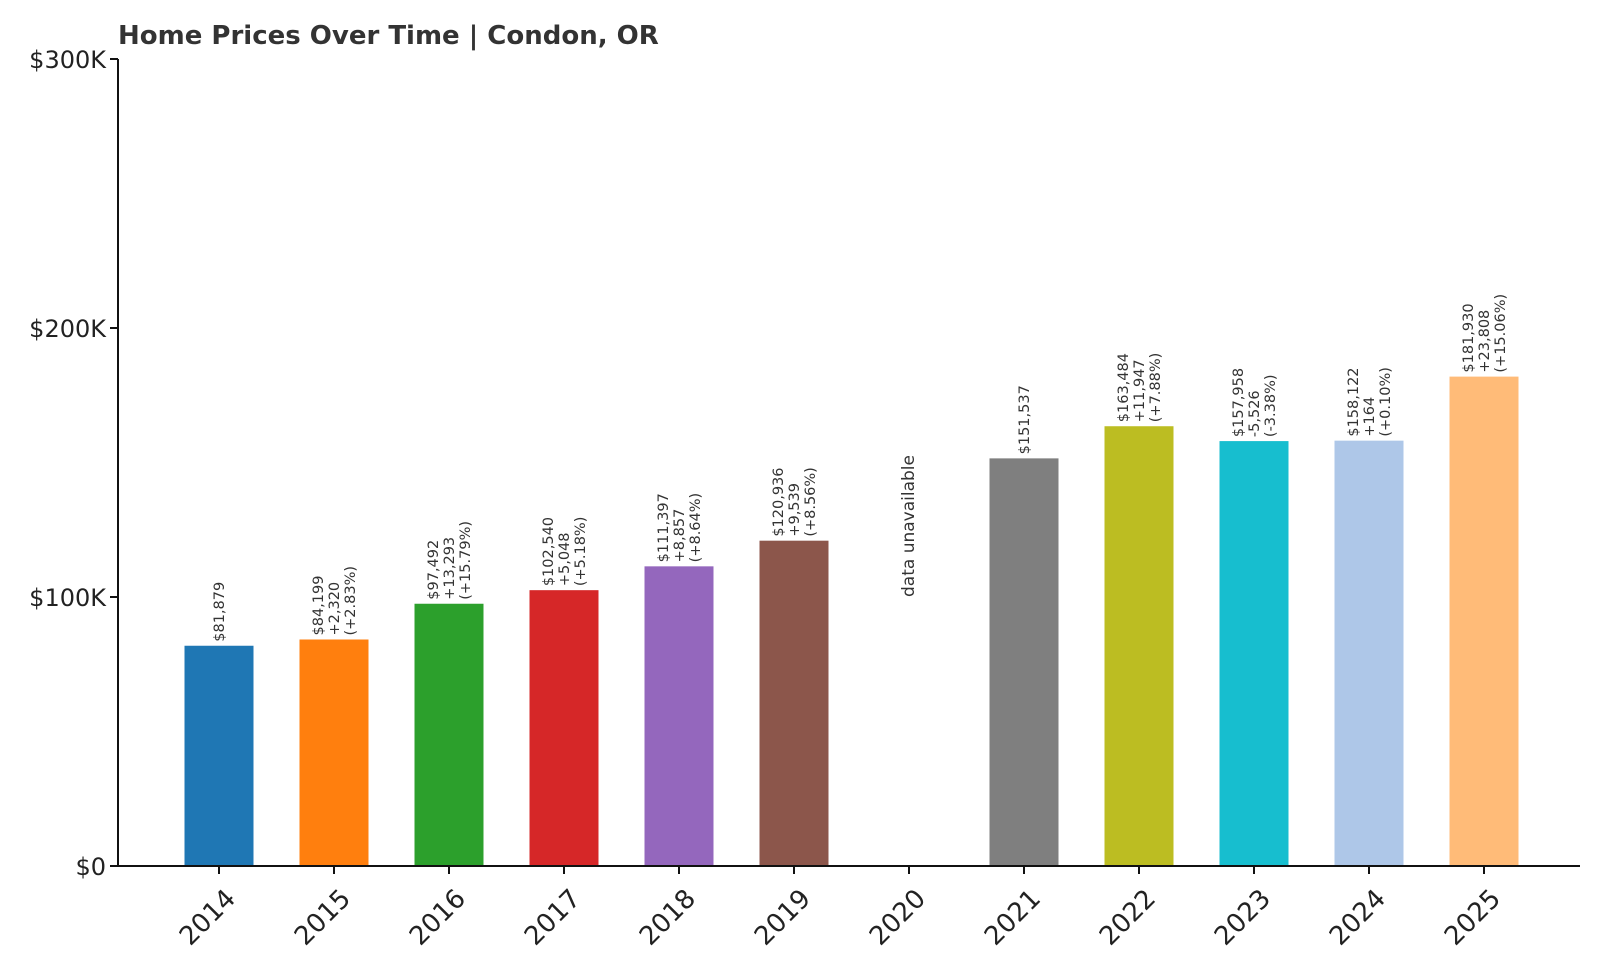  What do you see at coordinates (1013, 918) in the screenshot?
I see `x-tick-label: 2021` at bounding box center [1013, 918].